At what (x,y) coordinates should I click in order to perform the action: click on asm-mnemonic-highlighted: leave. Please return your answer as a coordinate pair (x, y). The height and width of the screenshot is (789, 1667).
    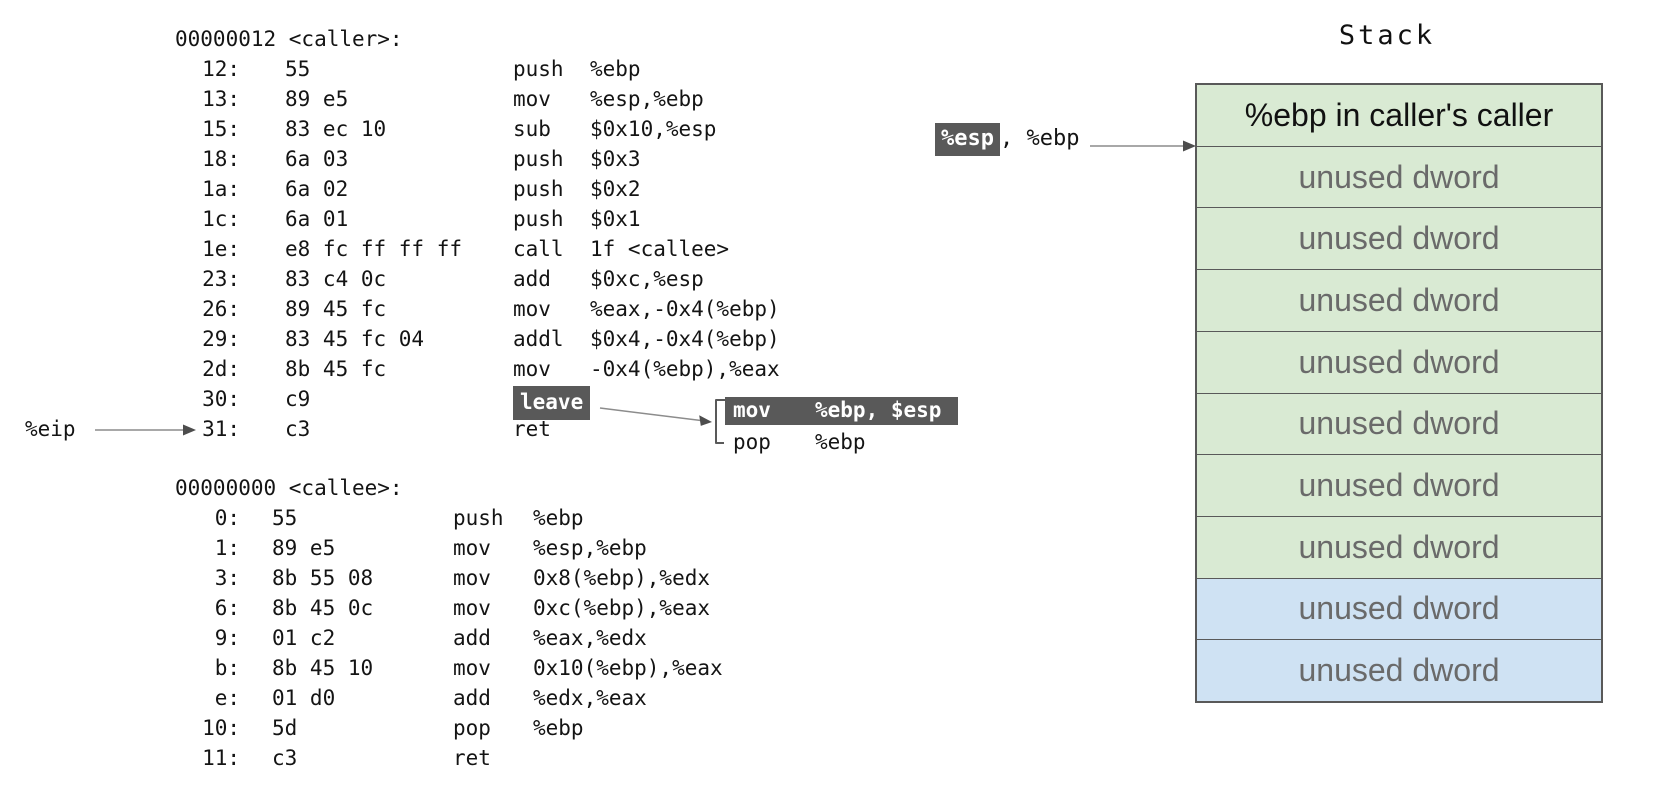
    Looking at the image, I should click on (552, 403).